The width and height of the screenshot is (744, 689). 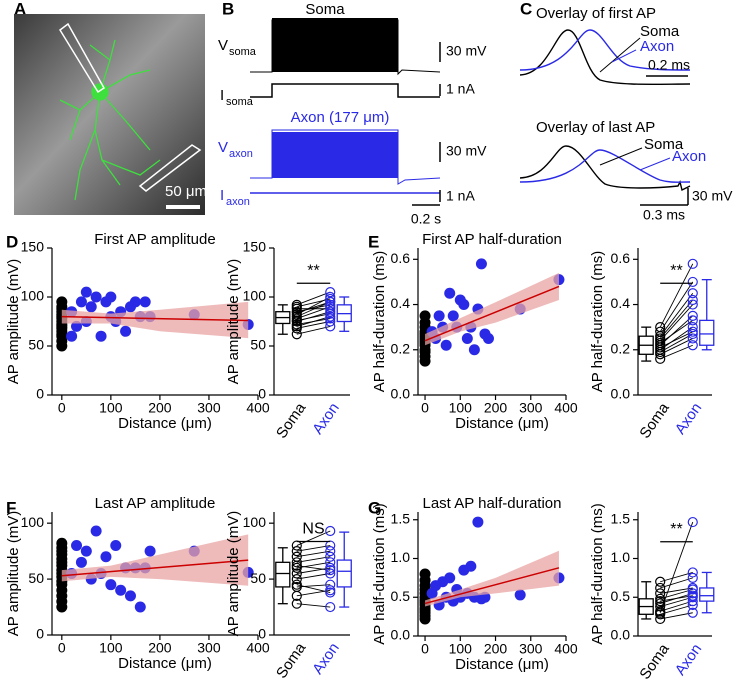 I want to click on y-tick-label: 150, so click(x=255, y=247).